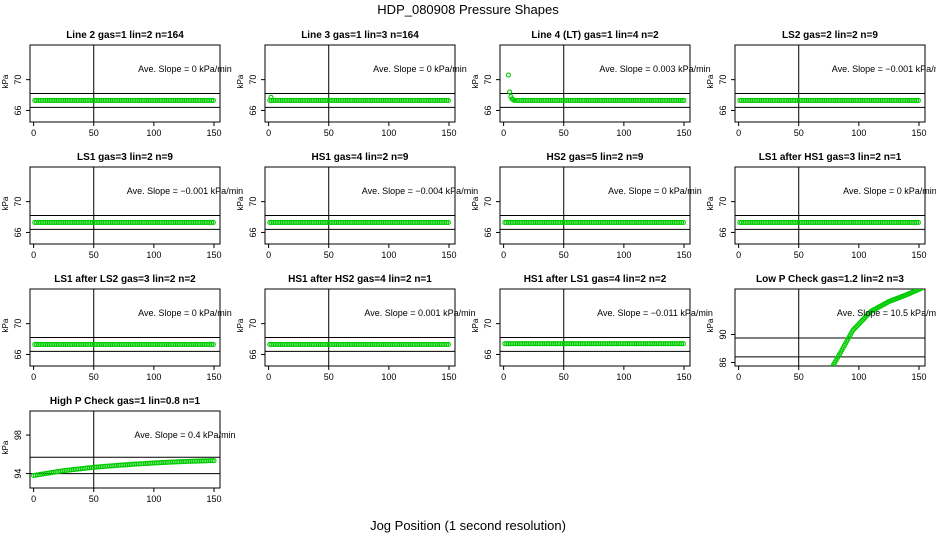  I want to click on y-tick-label: 86, so click(723, 362).